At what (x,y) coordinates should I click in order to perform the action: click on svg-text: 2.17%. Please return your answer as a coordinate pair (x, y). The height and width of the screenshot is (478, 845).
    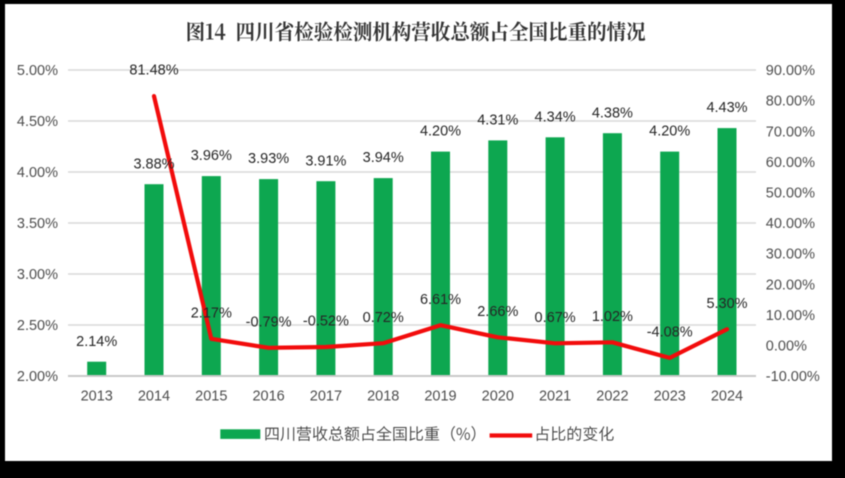
    Looking at the image, I should click on (211, 313).